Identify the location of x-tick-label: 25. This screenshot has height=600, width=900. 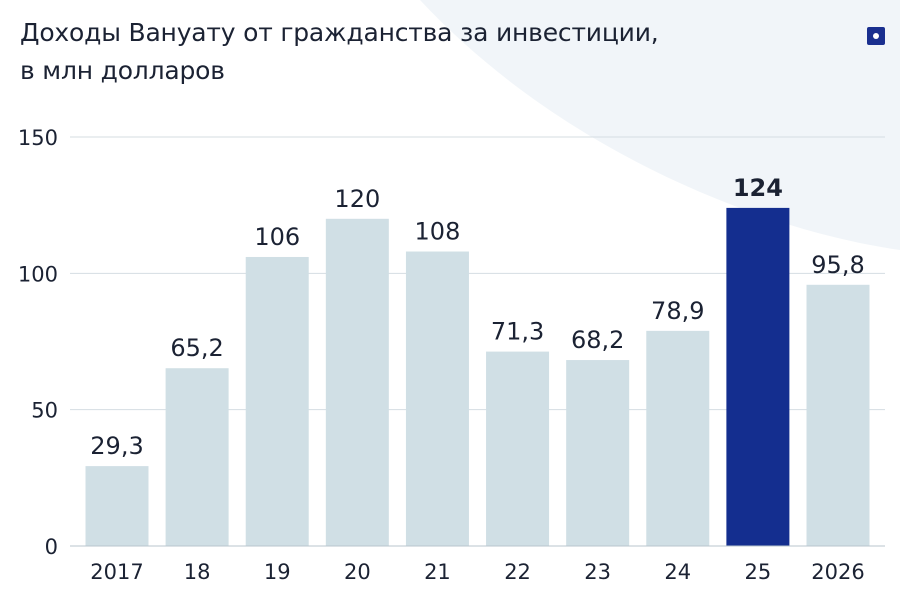
(758, 572).